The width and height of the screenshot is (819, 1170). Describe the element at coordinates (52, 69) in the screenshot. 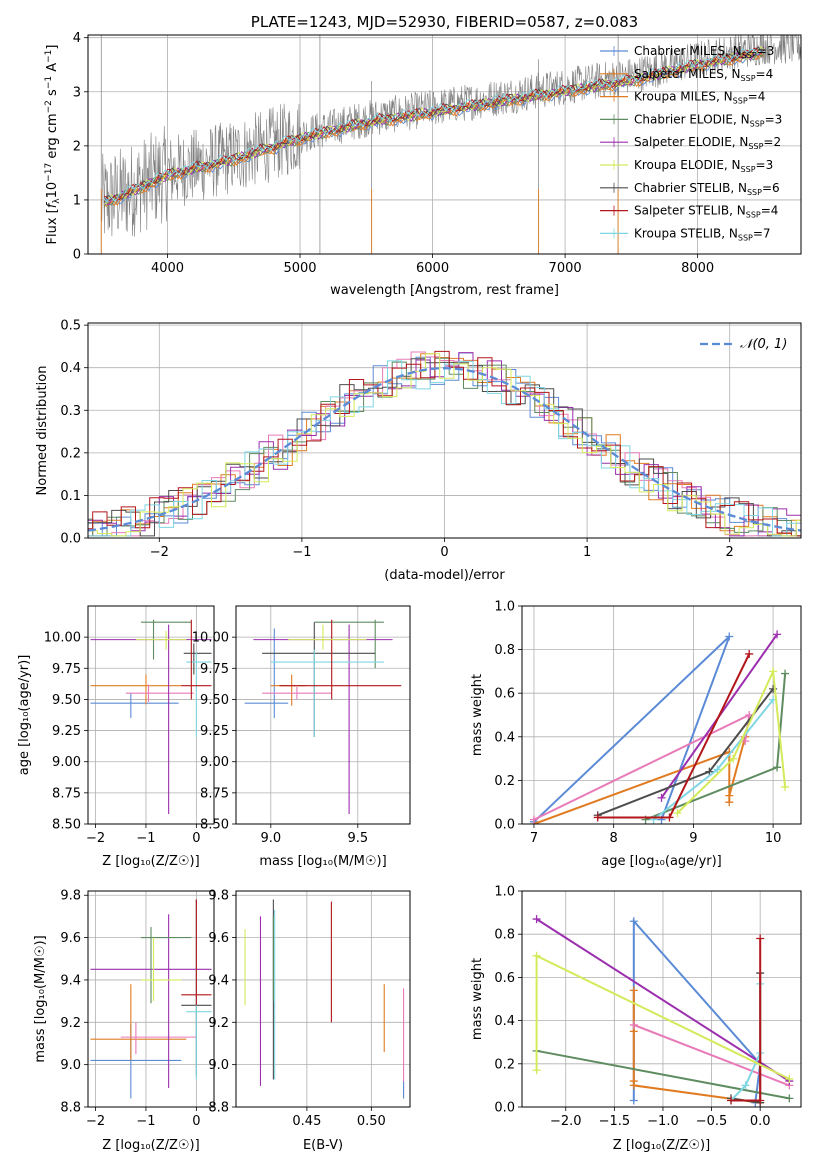

I see `y-label-part: A` at that location.